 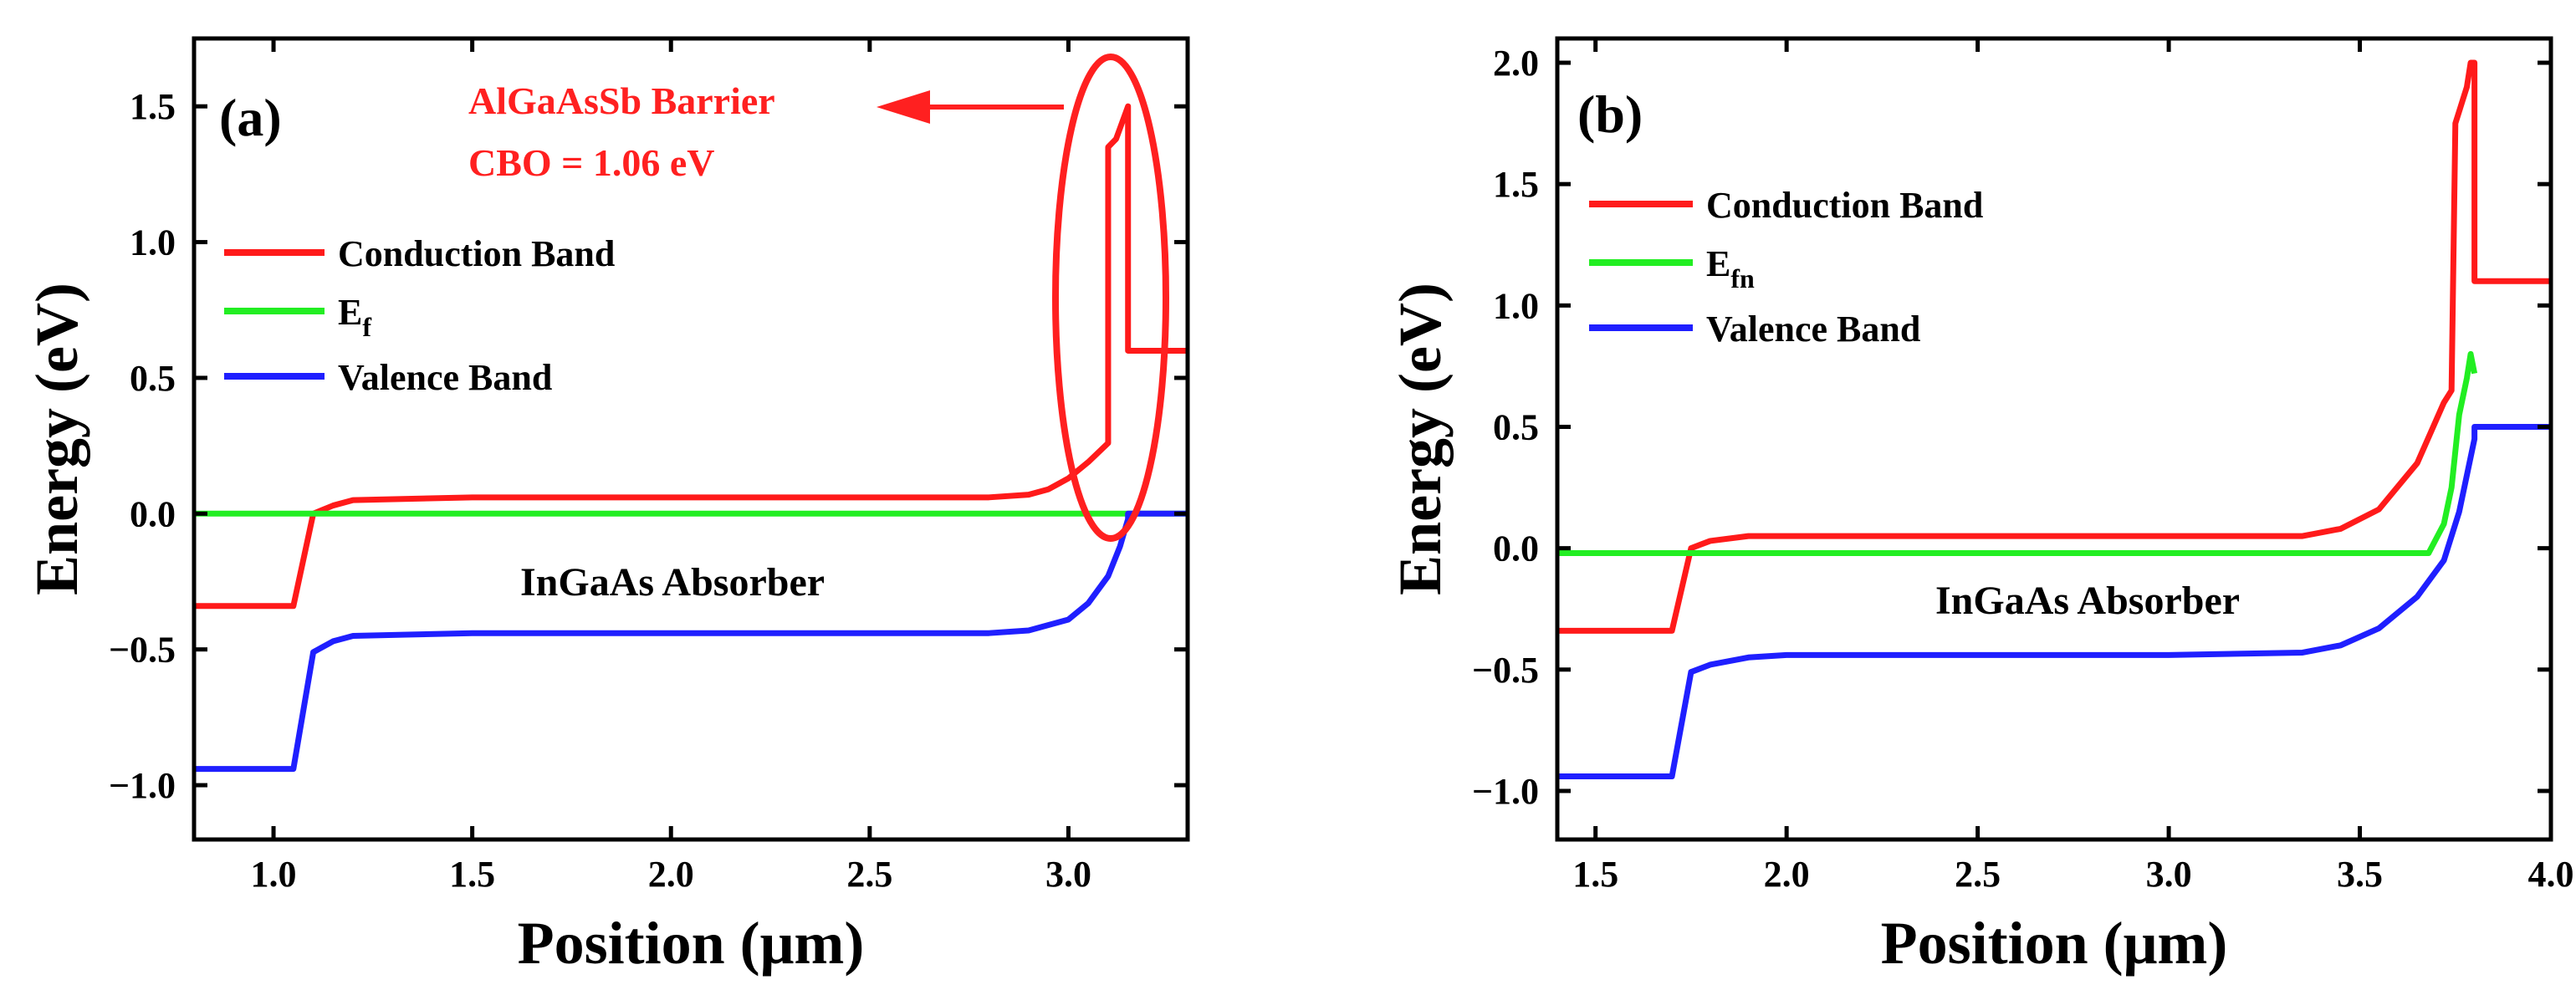 I want to click on panel-b-x-tick-label: 4.0, so click(x=2551, y=874).